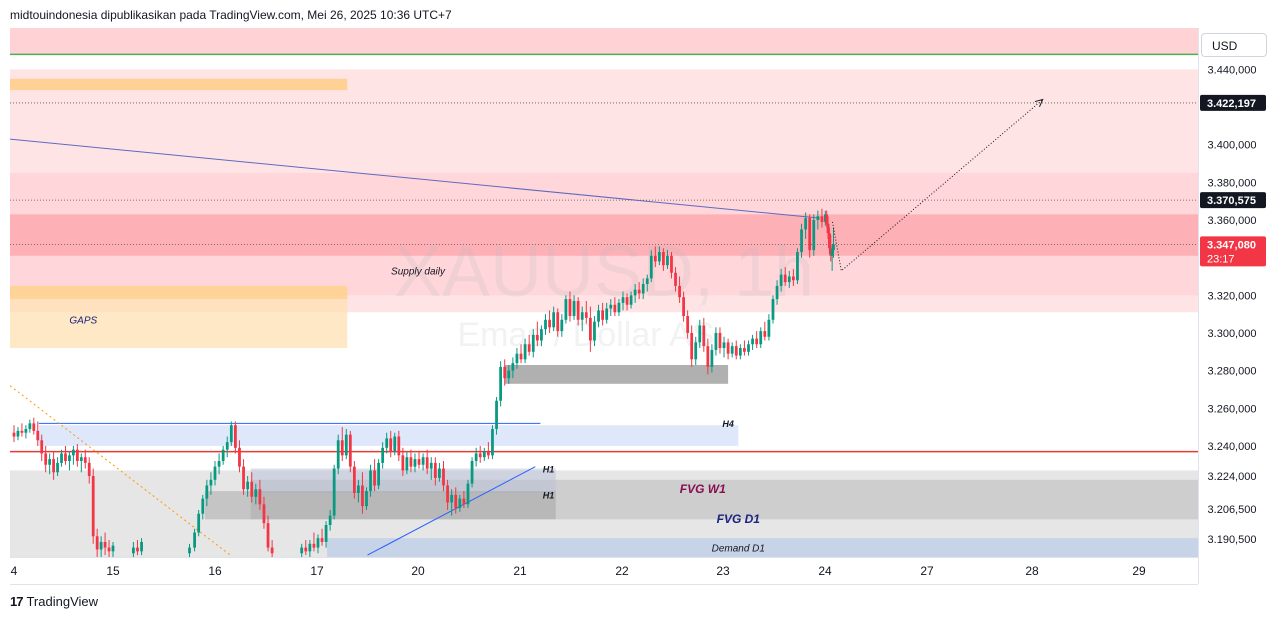 The height and width of the screenshot is (620, 1281). I want to click on annotation-label: Supply daily, so click(418, 272).